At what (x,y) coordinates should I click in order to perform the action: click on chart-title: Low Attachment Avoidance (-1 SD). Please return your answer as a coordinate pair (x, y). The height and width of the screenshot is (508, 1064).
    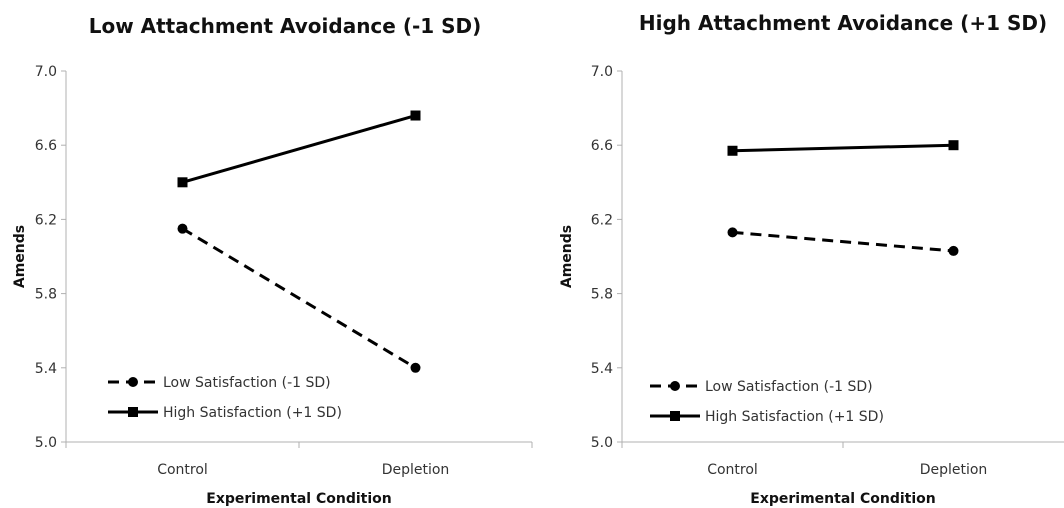
    Looking at the image, I should click on (285, 26).